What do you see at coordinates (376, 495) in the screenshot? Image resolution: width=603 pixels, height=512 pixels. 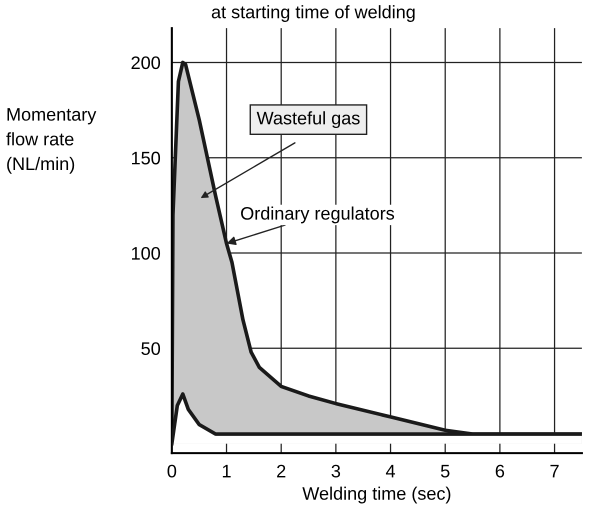 I see `x-axis-title: Welding time (sec)` at bounding box center [376, 495].